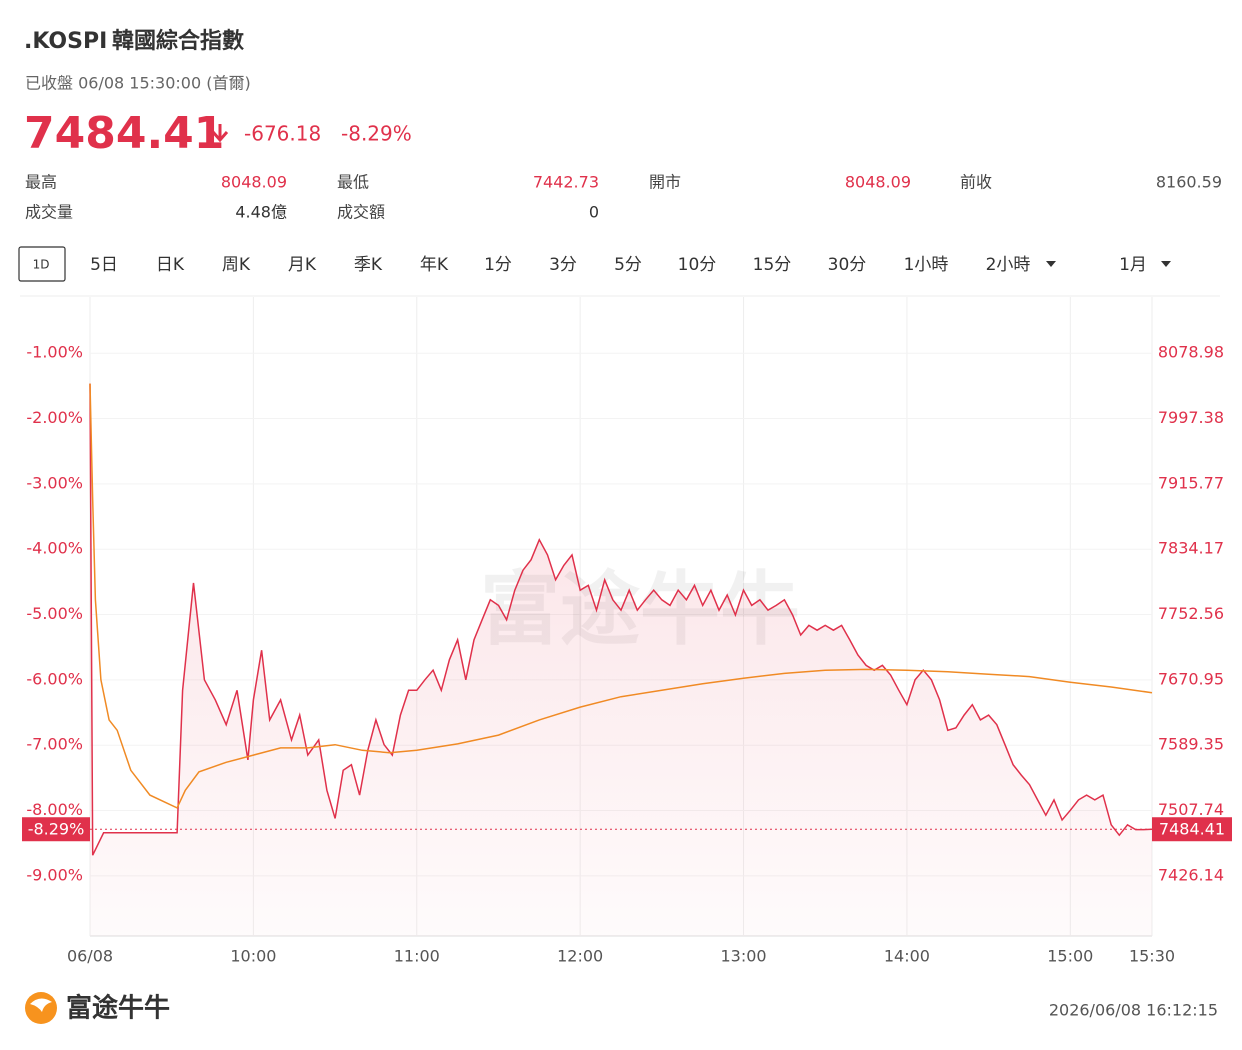 The height and width of the screenshot is (1050, 1242). I want to click on x-tick-label: 10:00, so click(253, 956).